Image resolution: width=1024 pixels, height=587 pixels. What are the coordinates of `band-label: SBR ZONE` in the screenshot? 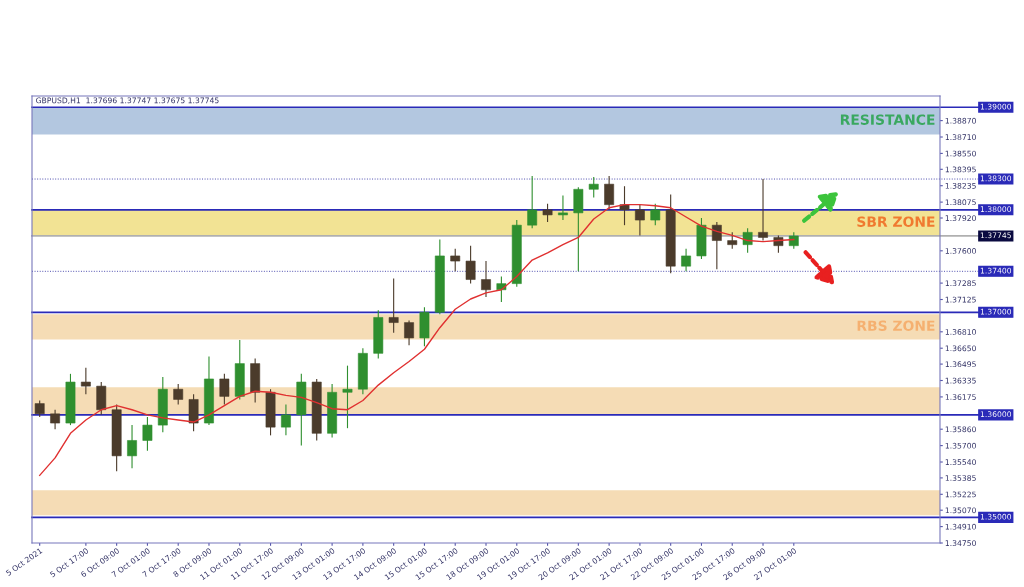 It's located at (896, 221).